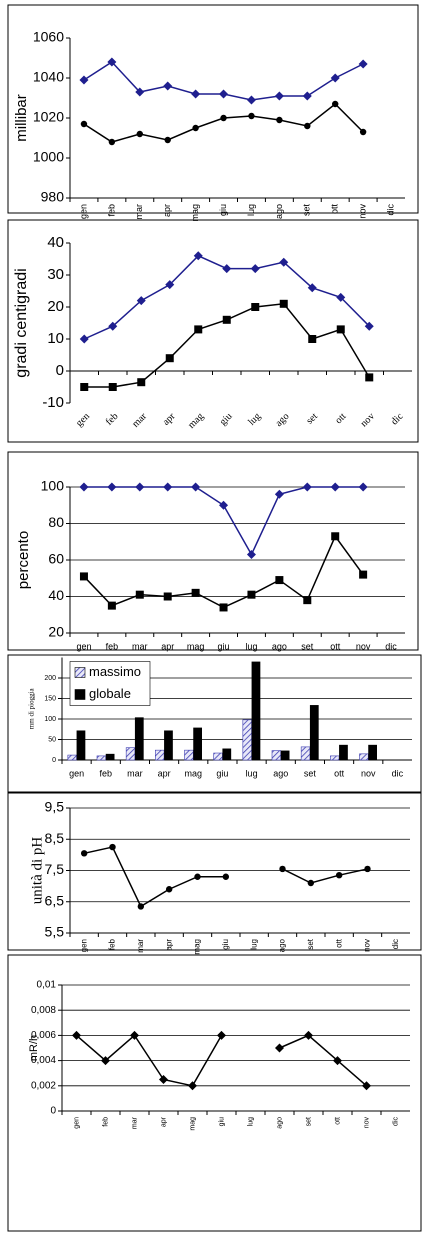  I want to click on y-axis-label: percento, so click(23, 560).